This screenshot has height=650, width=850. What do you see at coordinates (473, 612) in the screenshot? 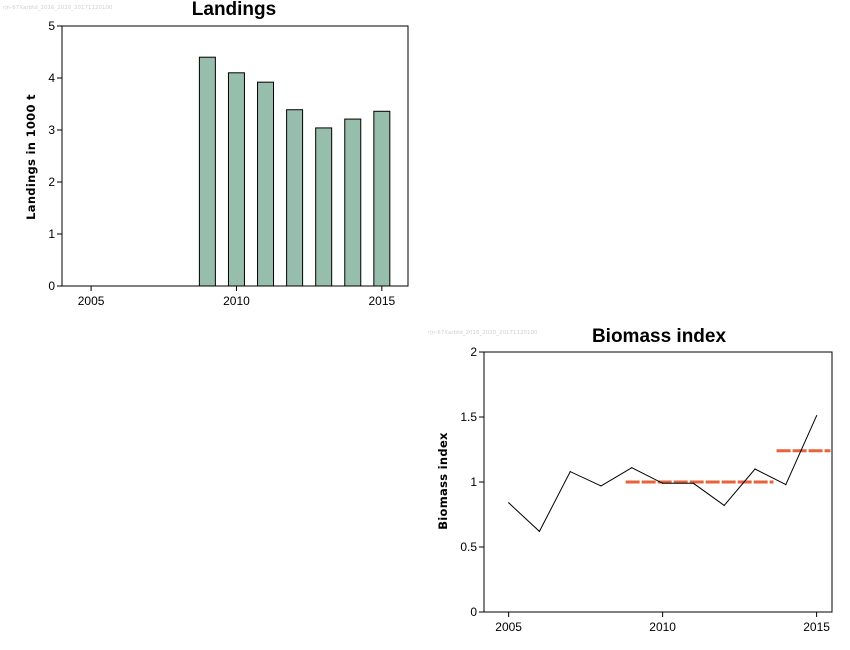
I see `biomass-y-tick-label: 0` at bounding box center [473, 612].